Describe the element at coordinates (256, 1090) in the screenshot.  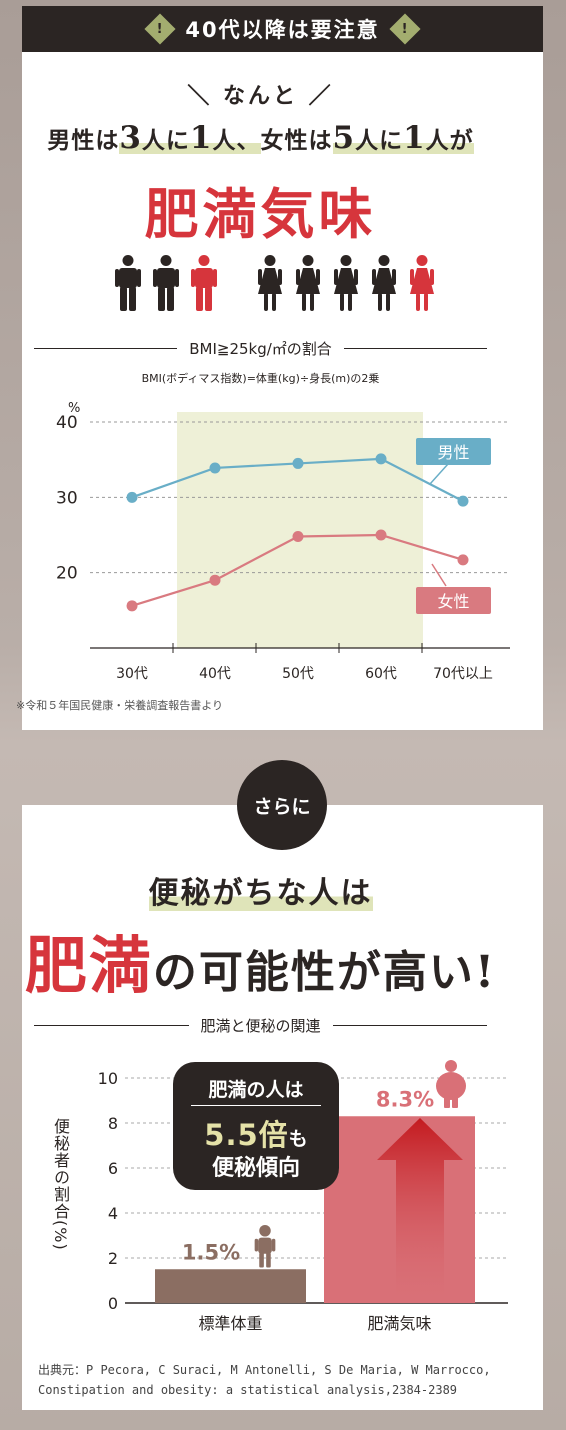
I see `callout-line1: 肥満の人は` at that location.